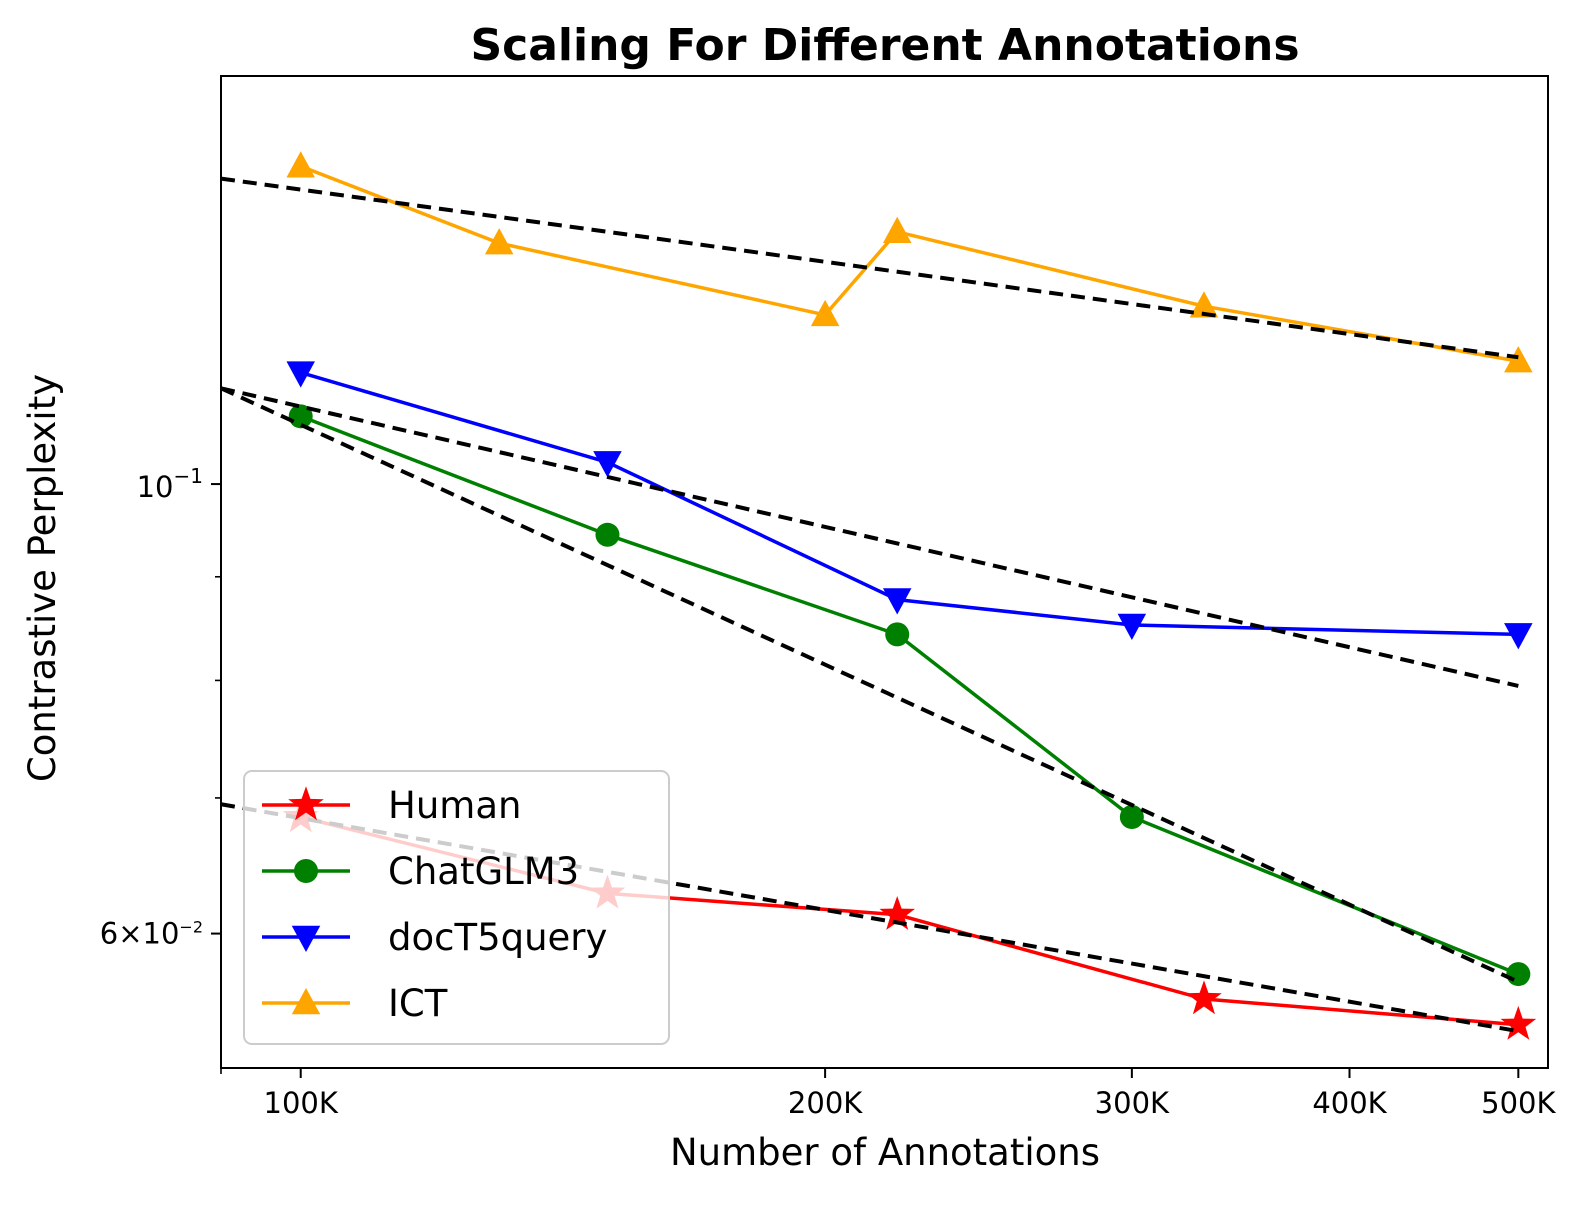 The width and height of the screenshot is (1577, 1207). I want to click on legend-label-ict: ICT, so click(418, 1003).